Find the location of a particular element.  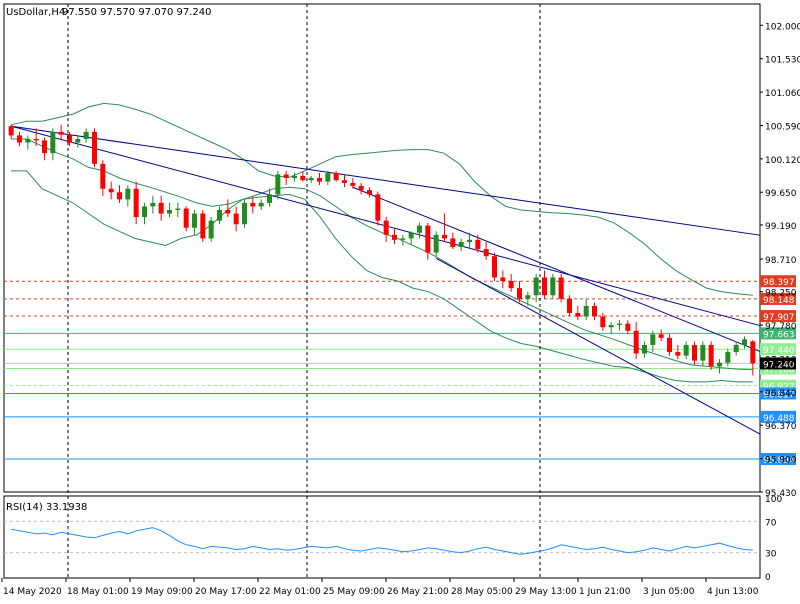

x-tick-label: 3 Jun 05:00 is located at coordinates (669, 592).